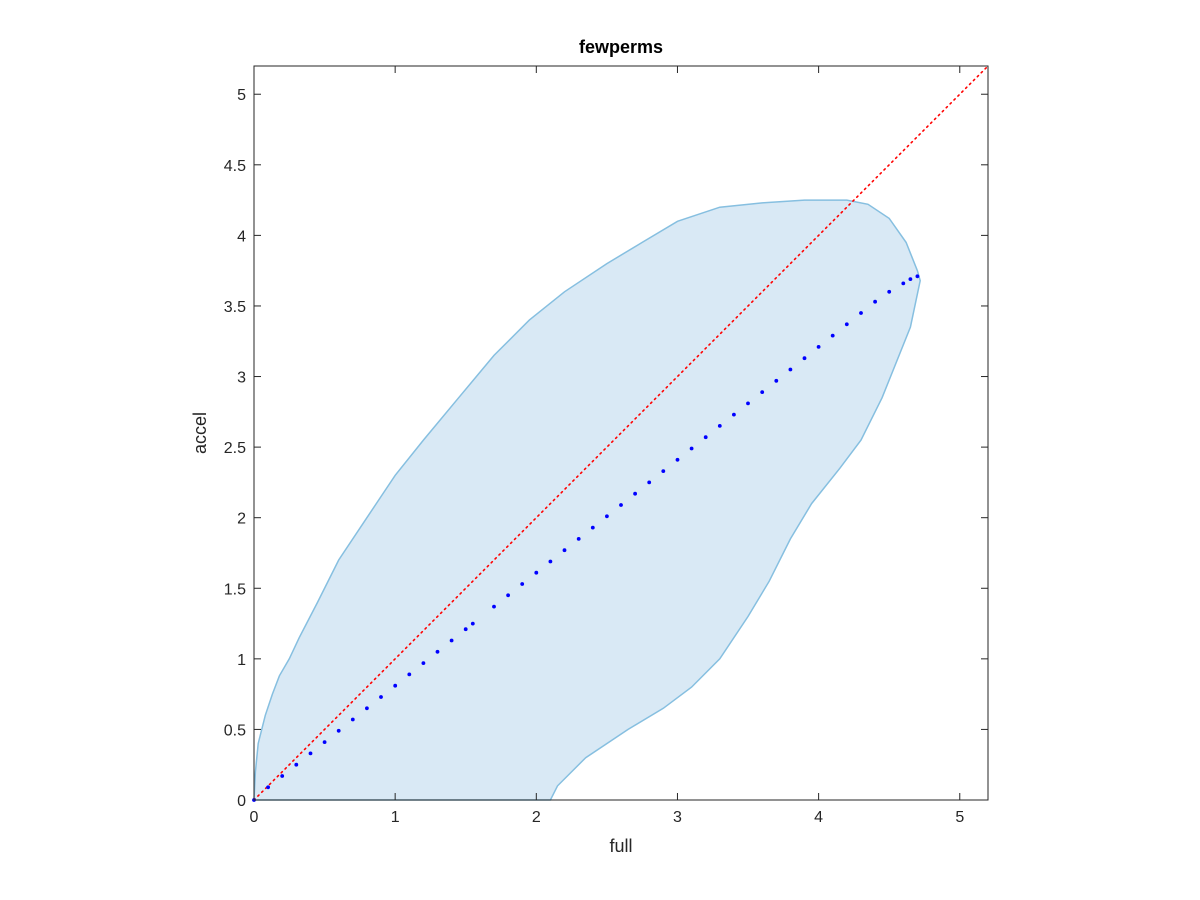  I want to click on y-tick-label: 0, so click(241, 801).